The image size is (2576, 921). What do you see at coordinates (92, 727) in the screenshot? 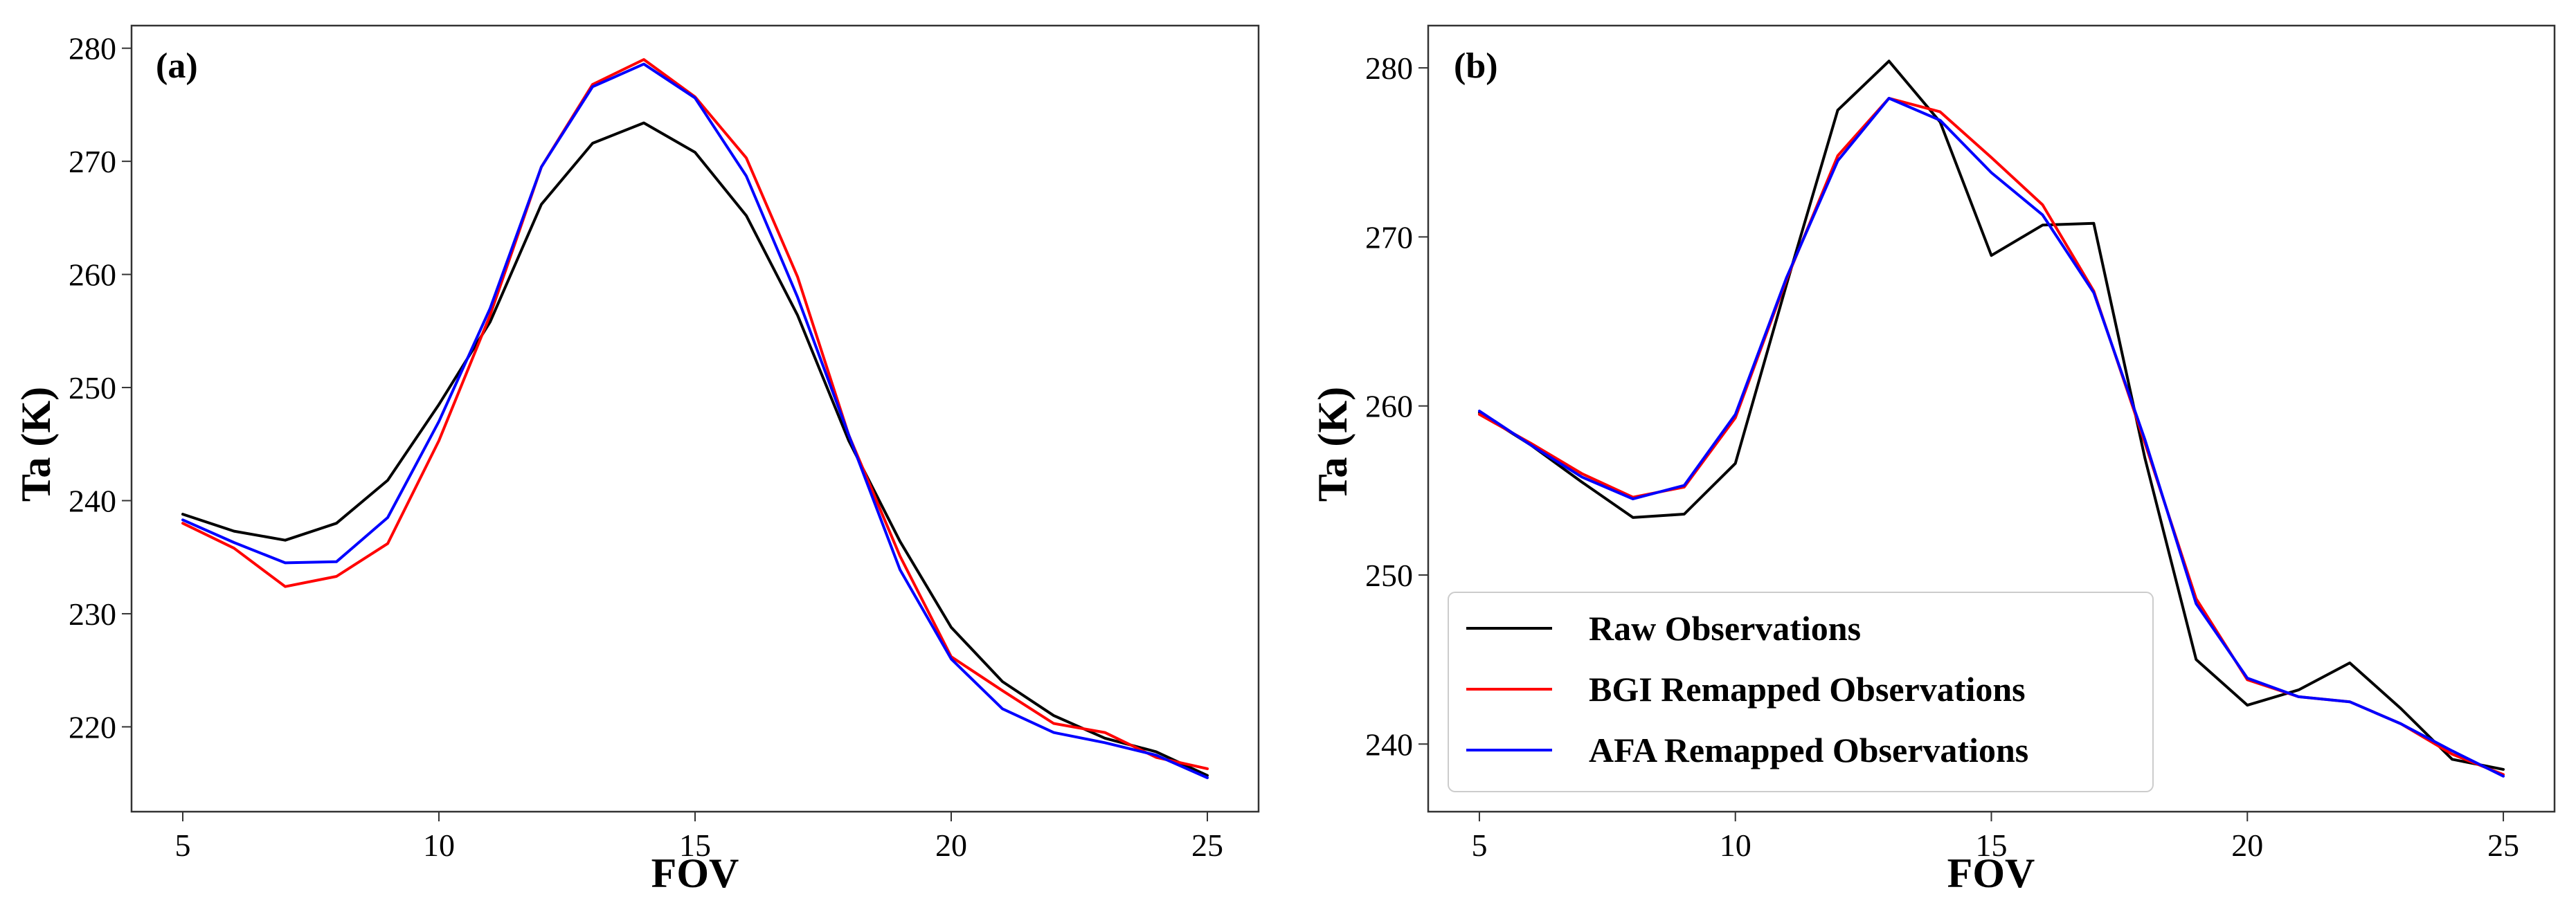
I see `panel-a-y-tick-label: 220` at bounding box center [92, 727].